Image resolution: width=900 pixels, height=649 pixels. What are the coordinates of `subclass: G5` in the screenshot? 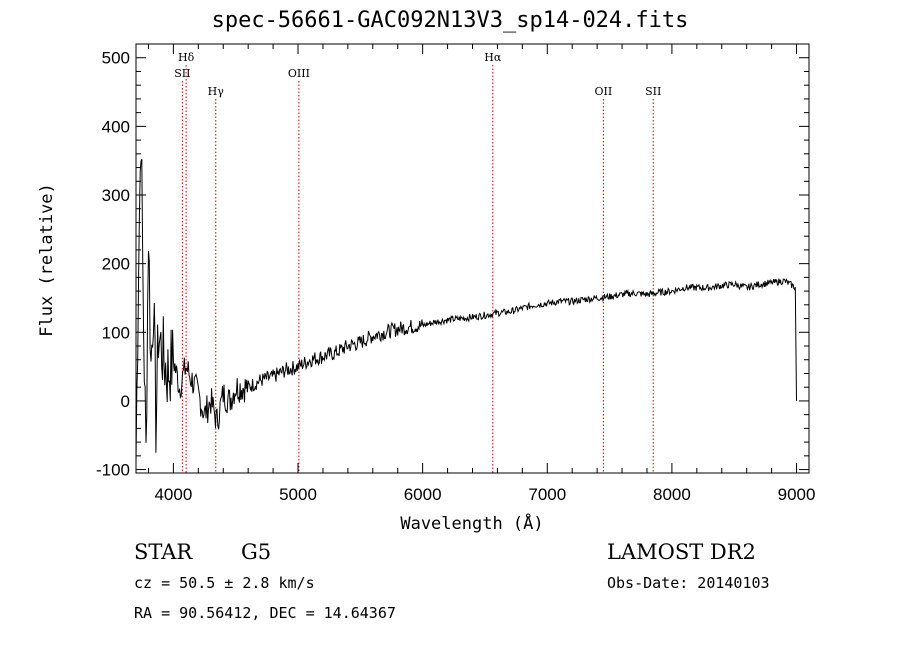 It's located at (256, 552).